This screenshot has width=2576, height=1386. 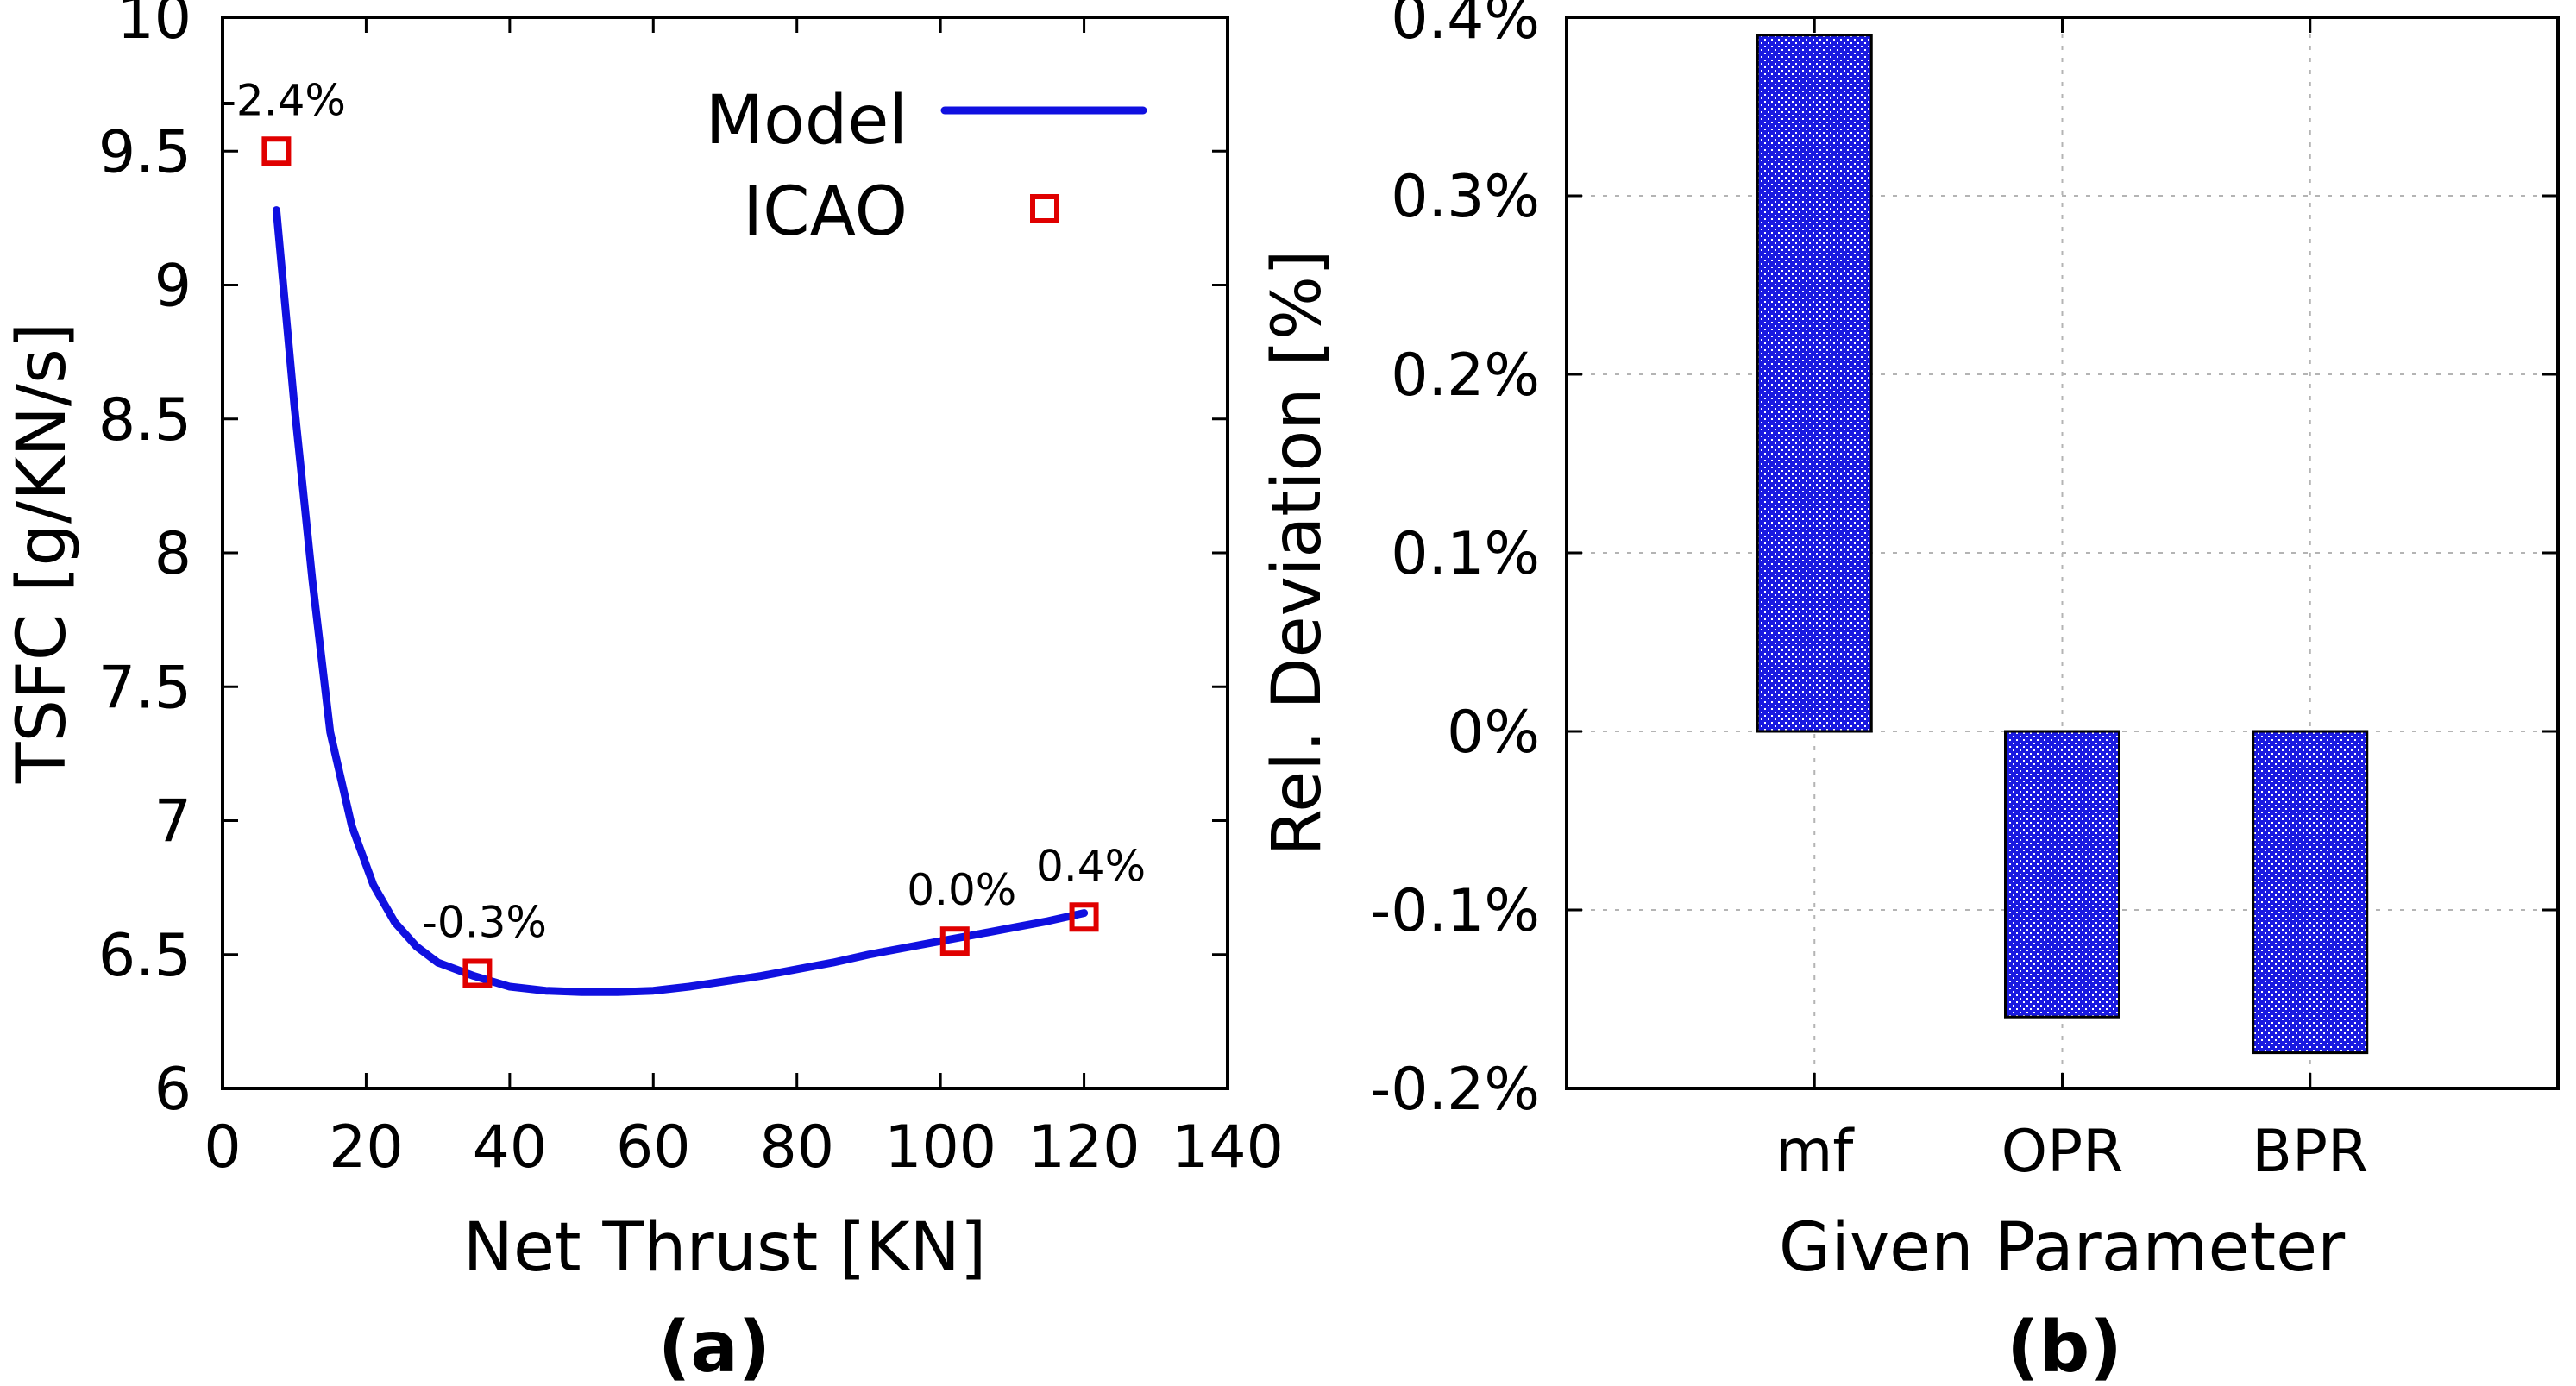 What do you see at coordinates (173, 822) in the screenshot?
I see `y-tick-label: 7` at bounding box center [173, 822].